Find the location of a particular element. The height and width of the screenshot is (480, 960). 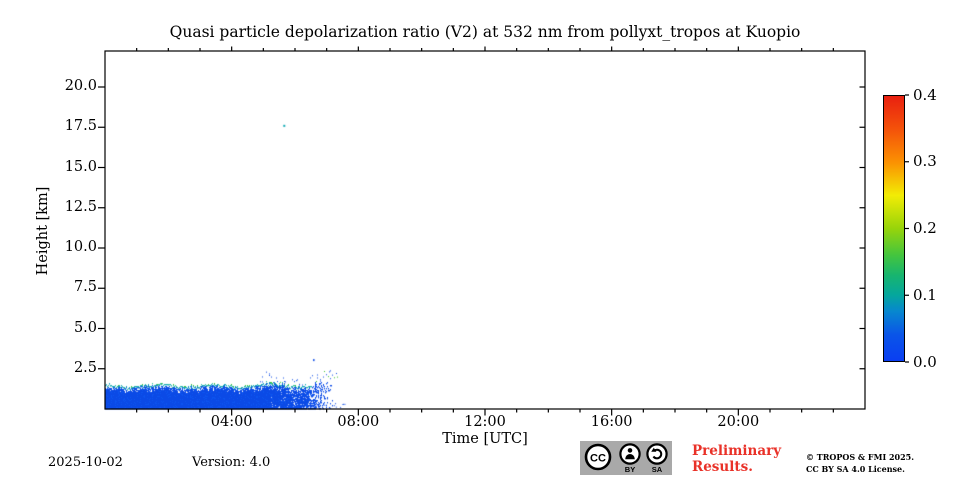

colorbar-tick-label: 0.2 is located at coordinates (925, 228).